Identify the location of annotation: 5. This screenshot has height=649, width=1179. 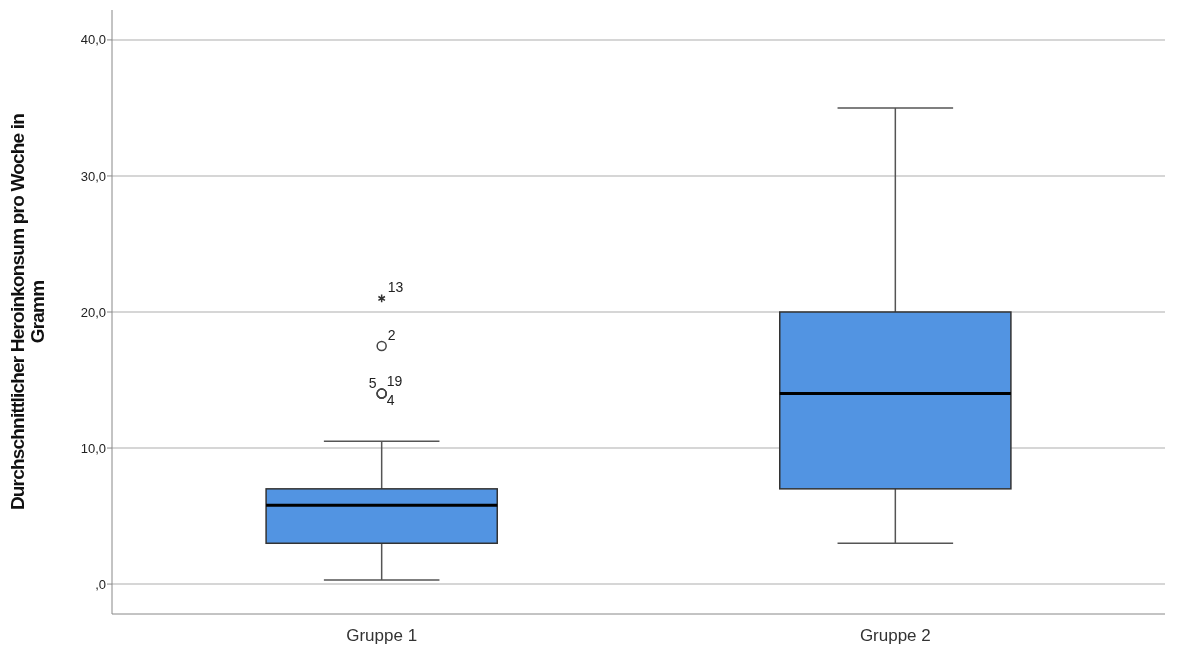
(372, 382).